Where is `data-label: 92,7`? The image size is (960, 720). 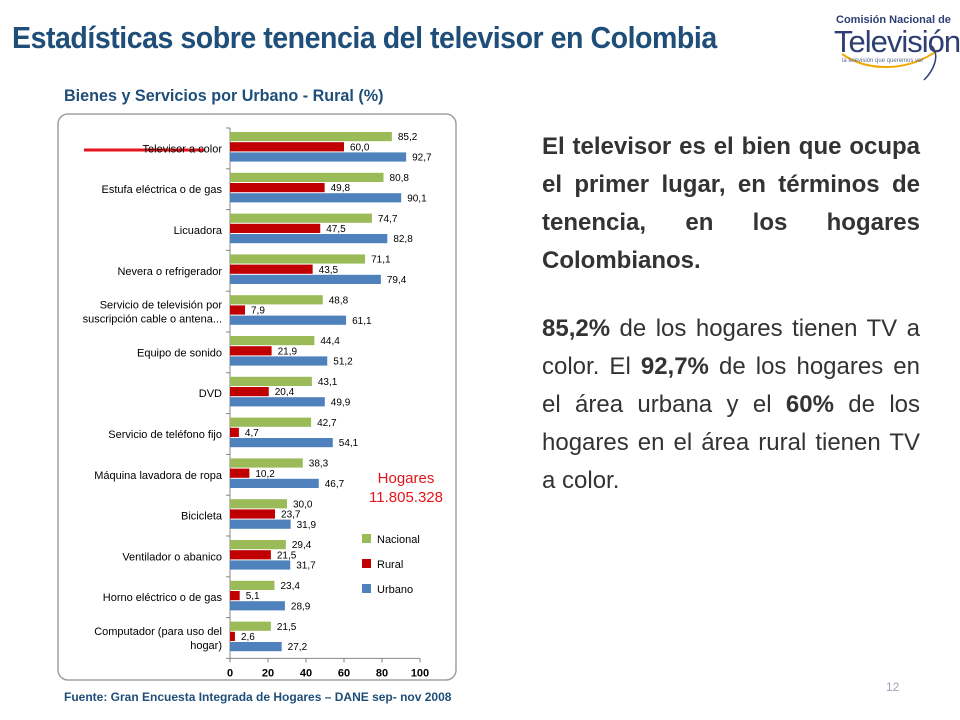
data-label: 92,7 is located at coordinates (422, 158).